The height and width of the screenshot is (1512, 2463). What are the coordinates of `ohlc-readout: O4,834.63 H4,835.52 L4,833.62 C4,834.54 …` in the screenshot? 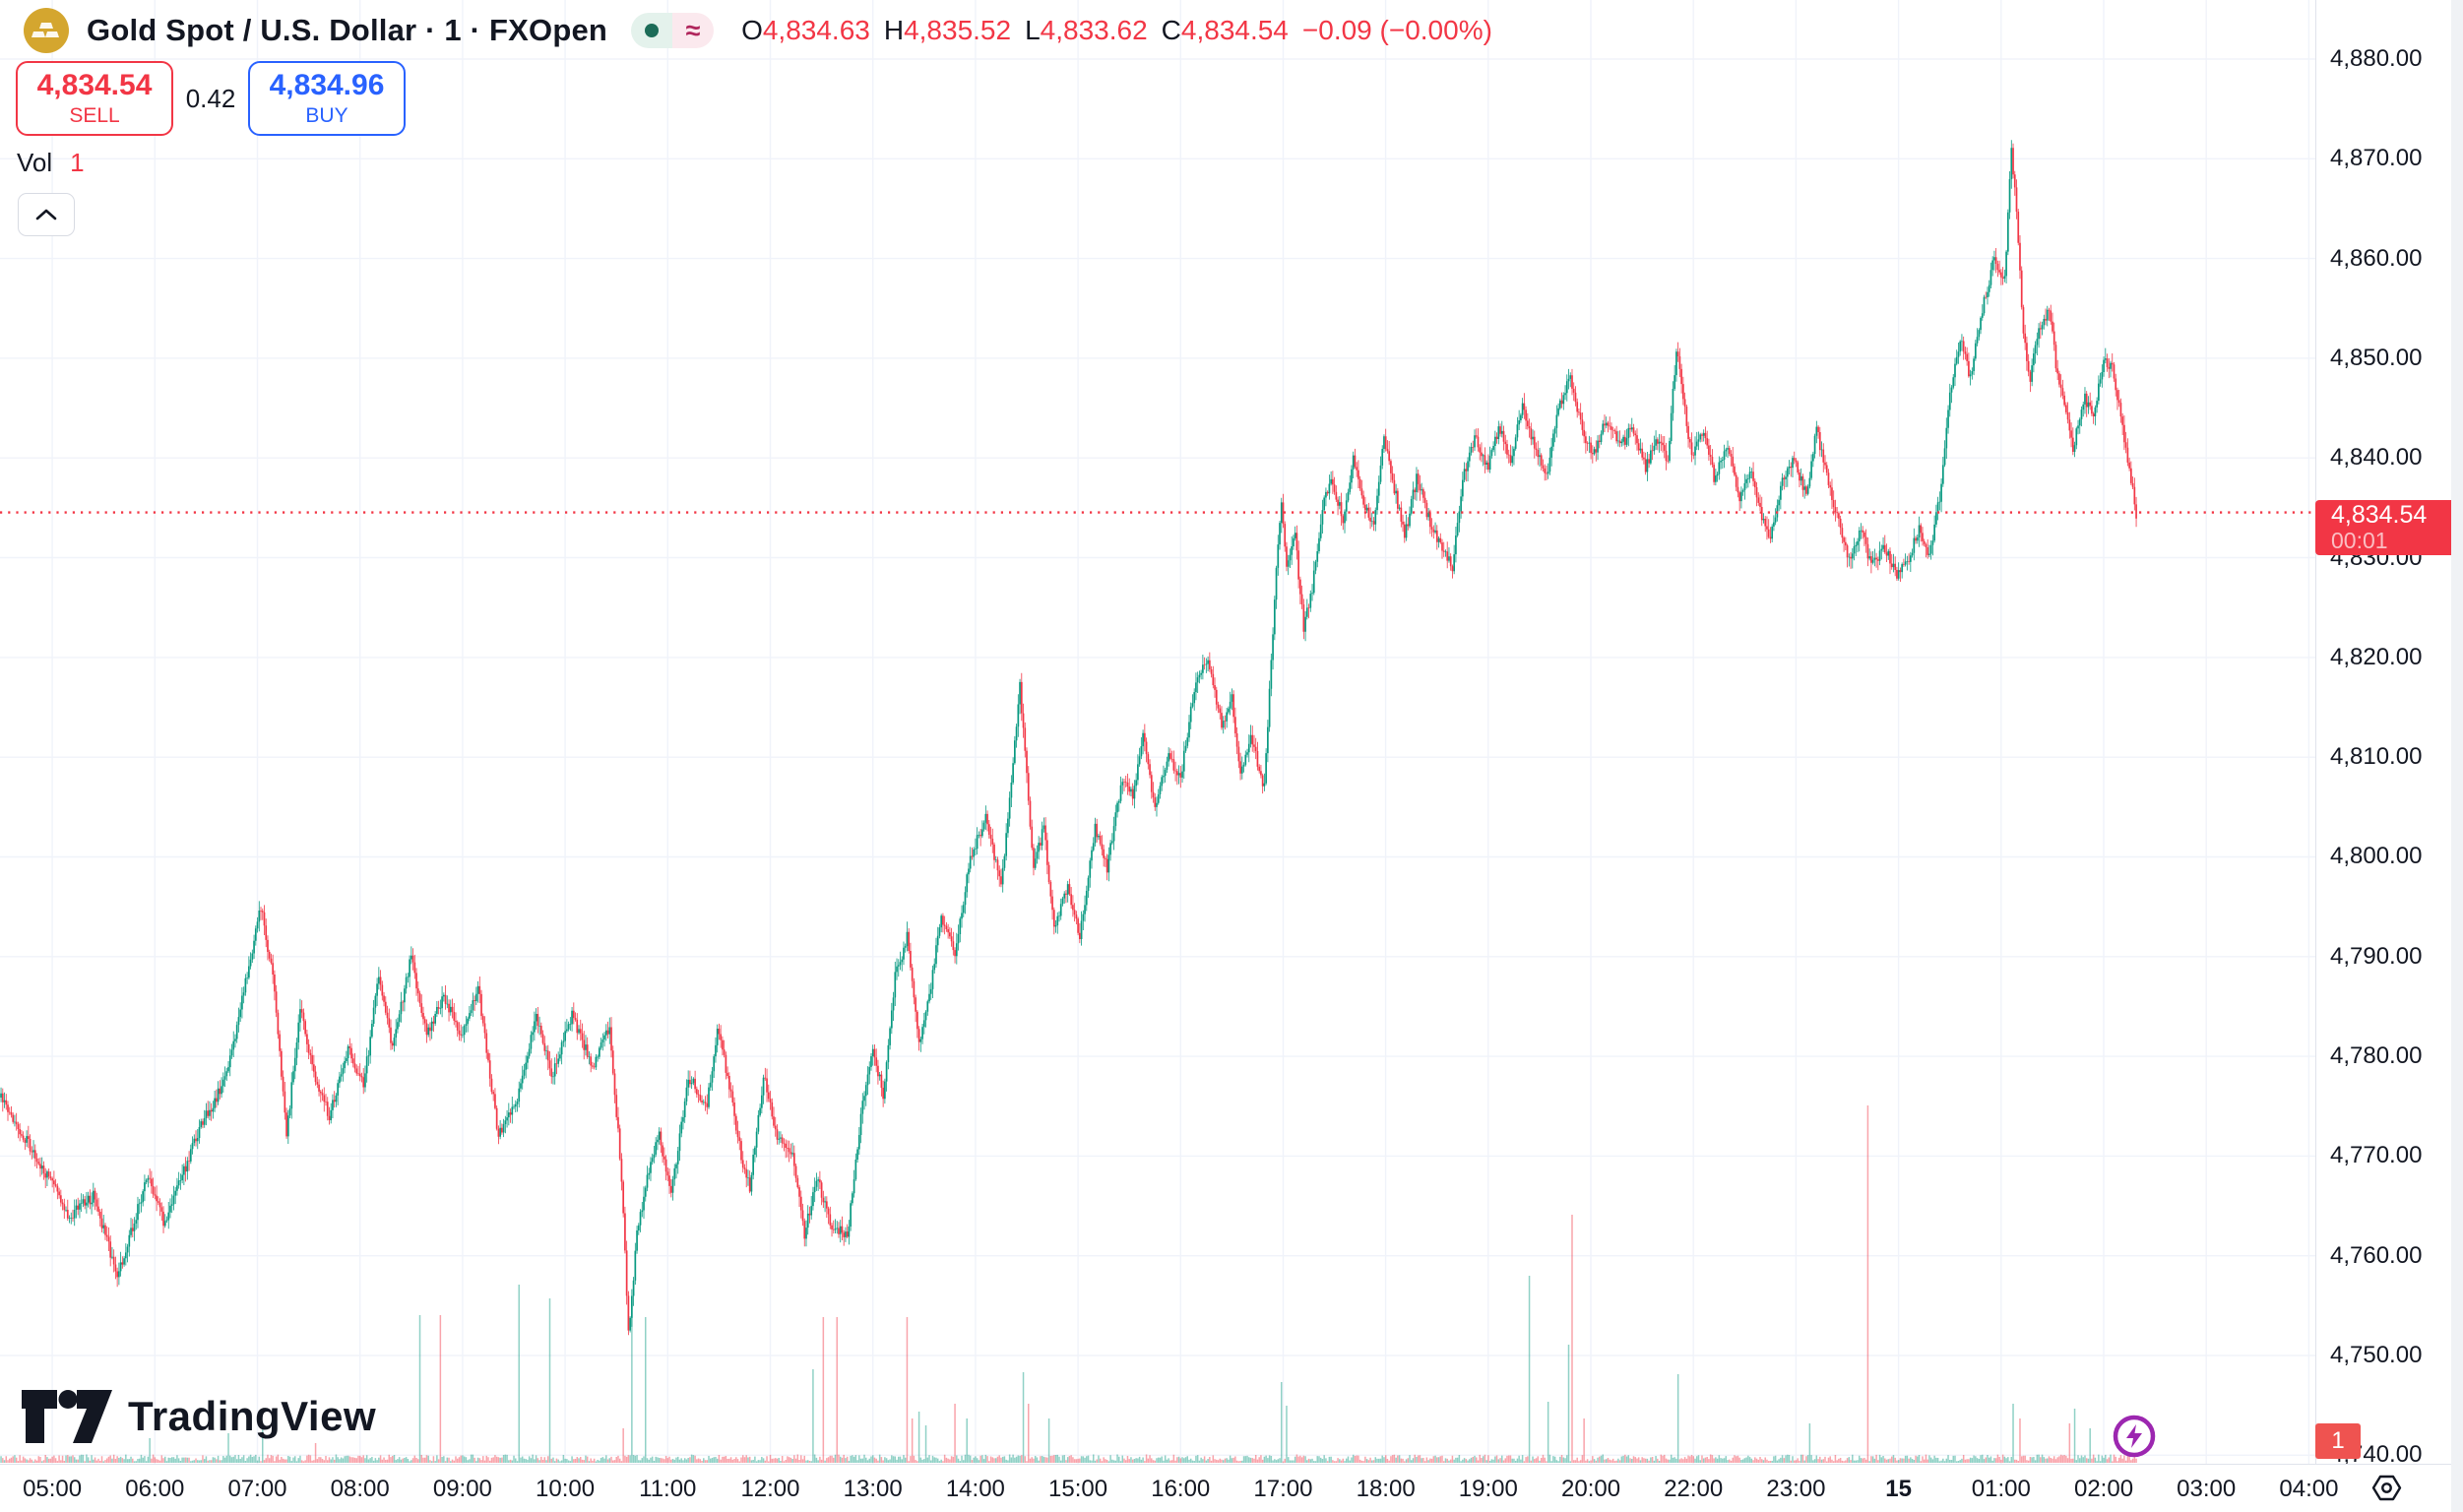 It's located at (1116, 30).